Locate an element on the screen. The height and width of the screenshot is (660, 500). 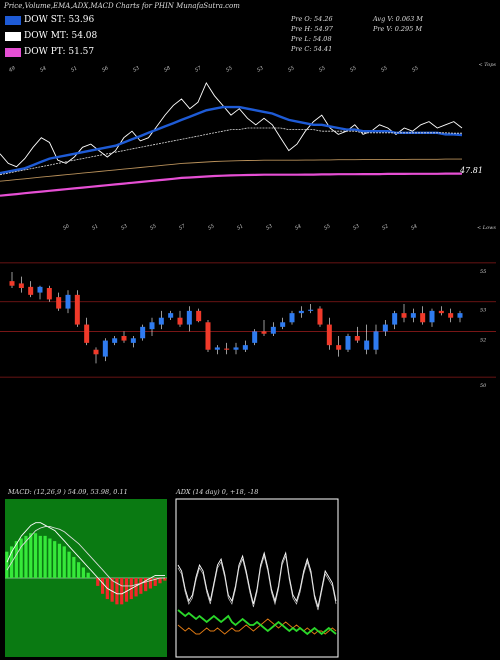
info-prev-open: Pre O: 54.26 is located at coordinates (312, 19).